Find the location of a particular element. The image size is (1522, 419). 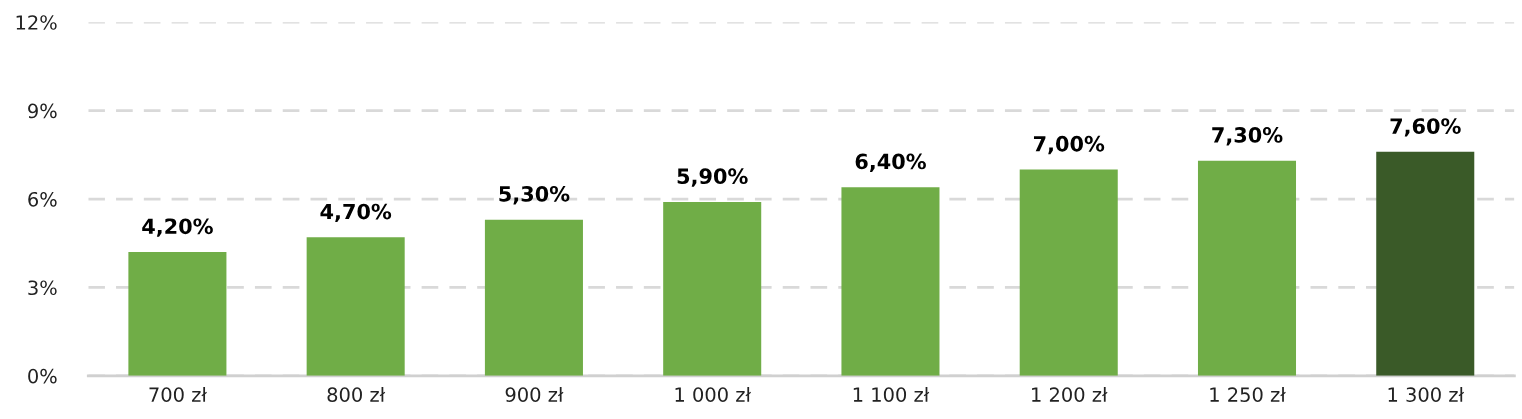

y-tick-label: 3% is located at coordinates (42, 288).